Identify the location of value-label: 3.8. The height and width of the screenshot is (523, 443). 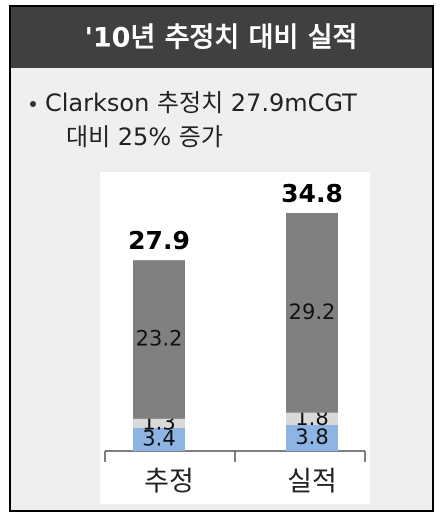
(311, 437).